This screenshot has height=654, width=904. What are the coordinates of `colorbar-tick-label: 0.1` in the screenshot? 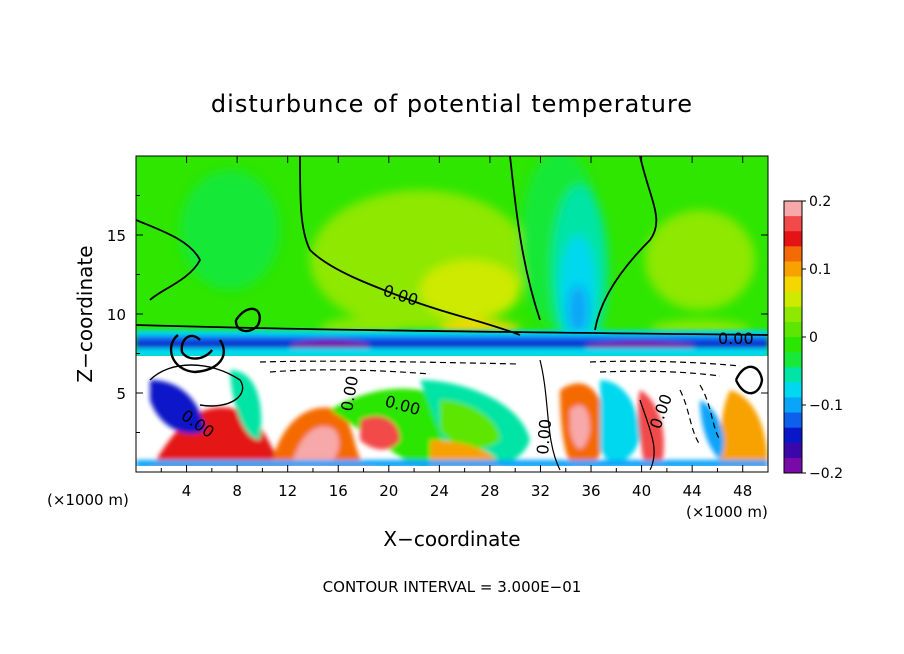 It's located at (820, 270).